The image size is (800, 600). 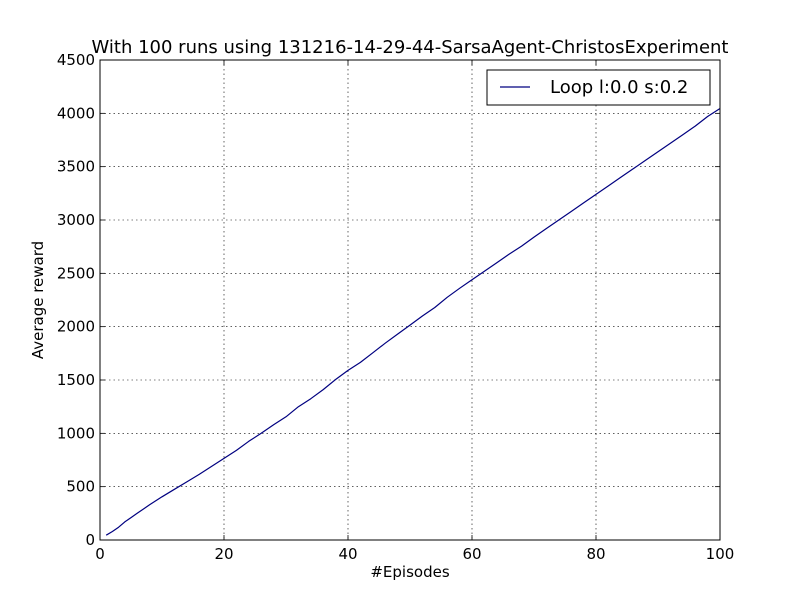 What do you see at coordinates (347, 554) in the screenshot?
I see `x-tick-label: 40` at bounding box center [347, 554].